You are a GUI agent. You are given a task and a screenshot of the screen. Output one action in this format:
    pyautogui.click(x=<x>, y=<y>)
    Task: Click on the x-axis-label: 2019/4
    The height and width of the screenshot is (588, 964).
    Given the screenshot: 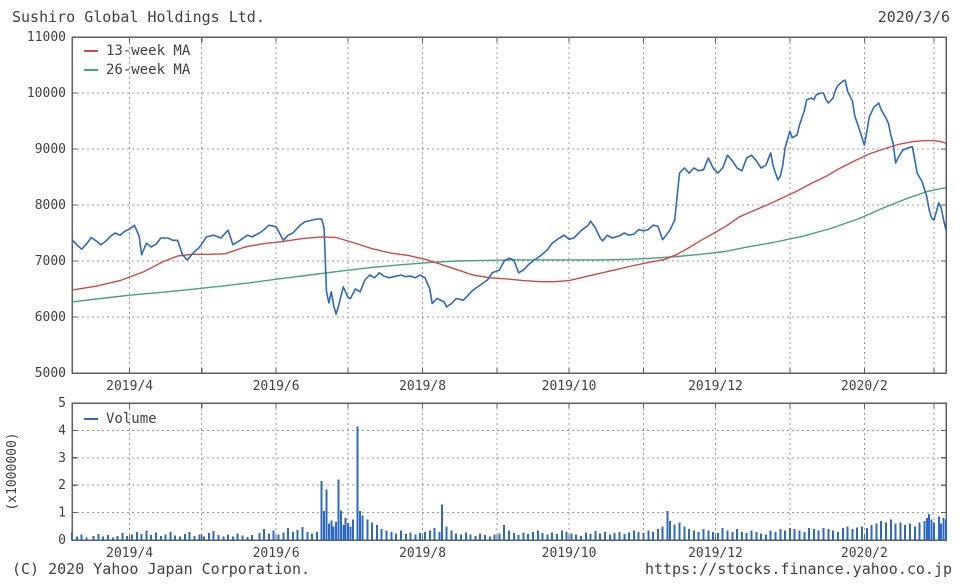 What is the action you would take?
    pyautogui.click(x=129, y=553)
    